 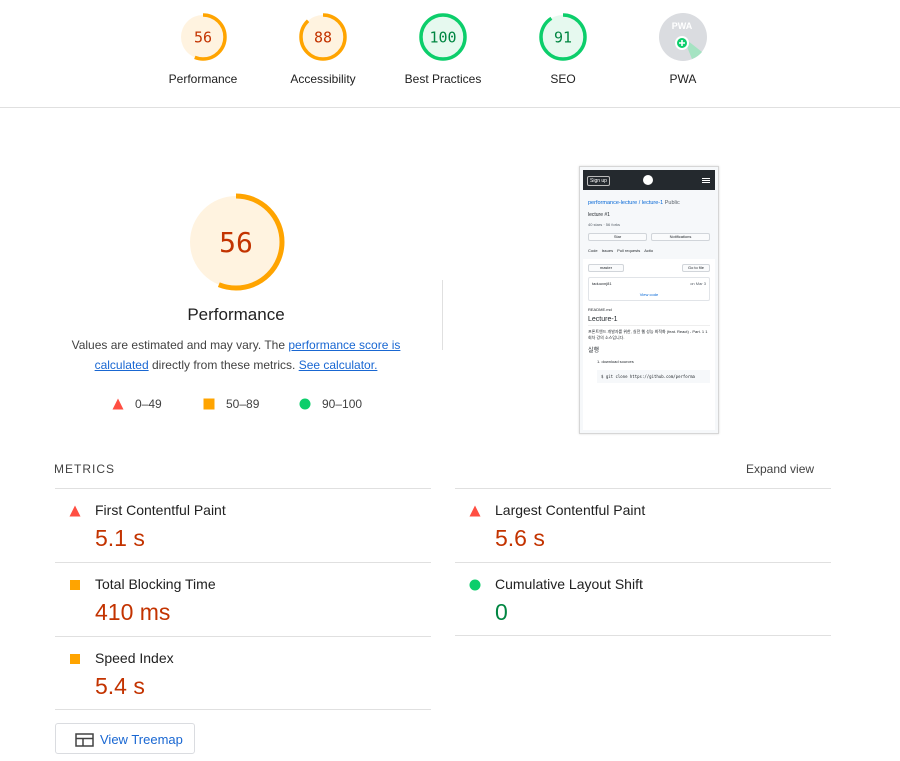 I want to click on gauge-score: 56, so click(x=203, y=38).